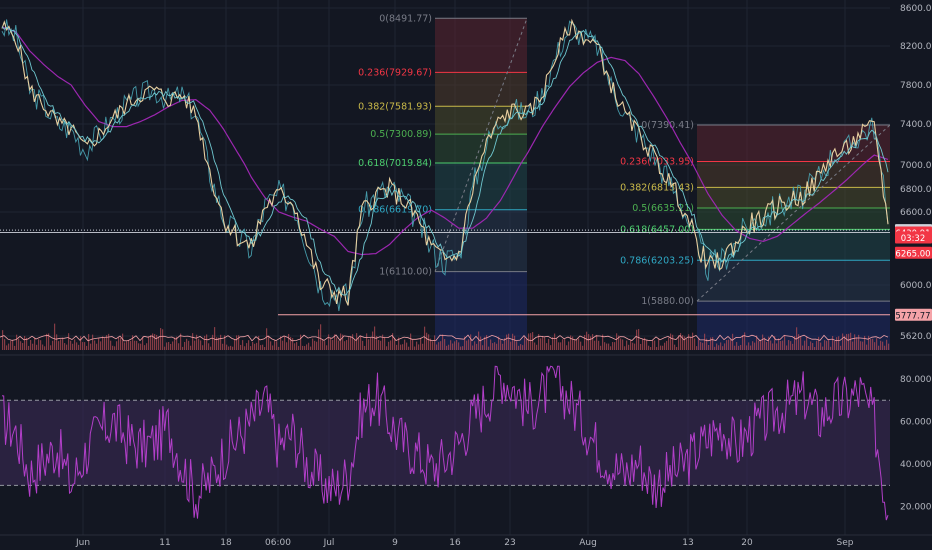 The height and width of the screenshot is (550, 932). What do you see at coordinates (663, 208) in the screenshot?
I see `fib-level-label: 0.5(6635.21)` at bounding box center [663, 208].